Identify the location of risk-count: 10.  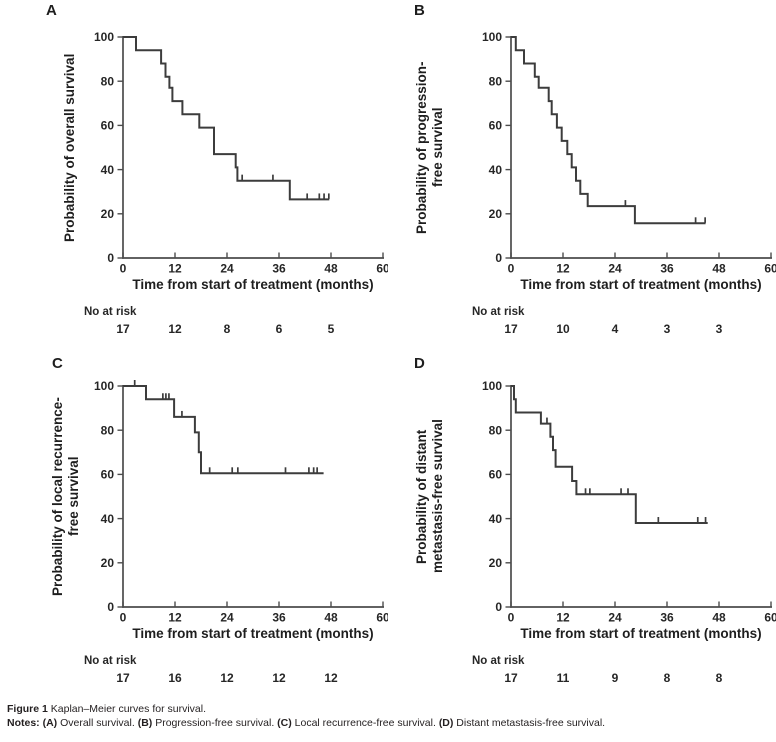
(563, 329).